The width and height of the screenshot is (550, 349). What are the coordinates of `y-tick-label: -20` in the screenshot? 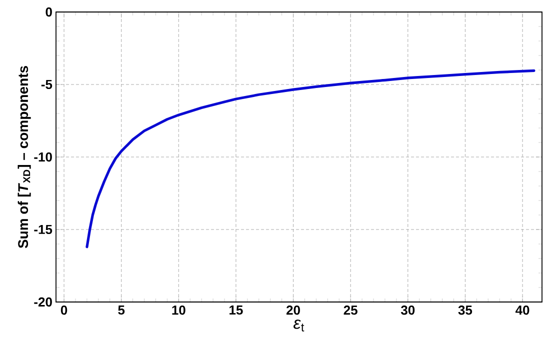 It's located at (43, 302).